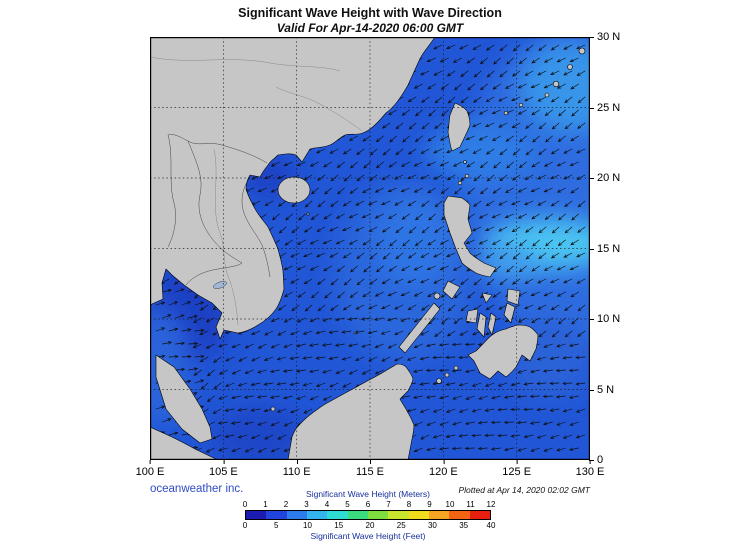  I want to click on colorbar-gradient, so click(368, 515).